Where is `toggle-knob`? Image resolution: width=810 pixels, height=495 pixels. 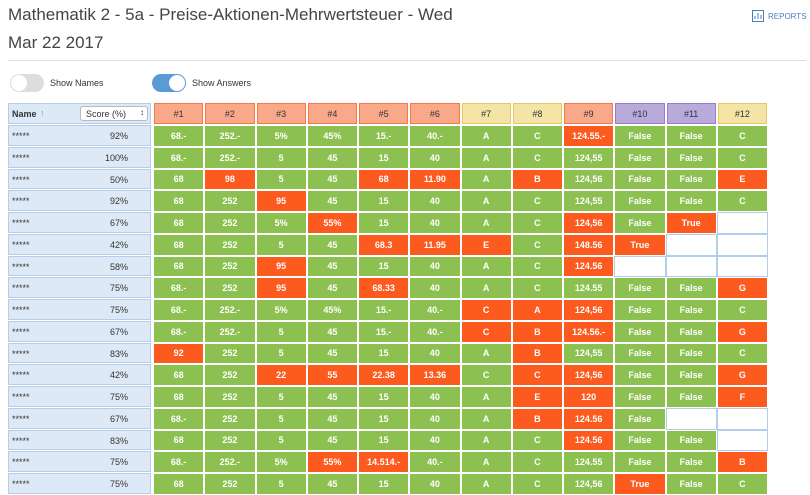 toggle-knob is located at coordinates (19, 83).